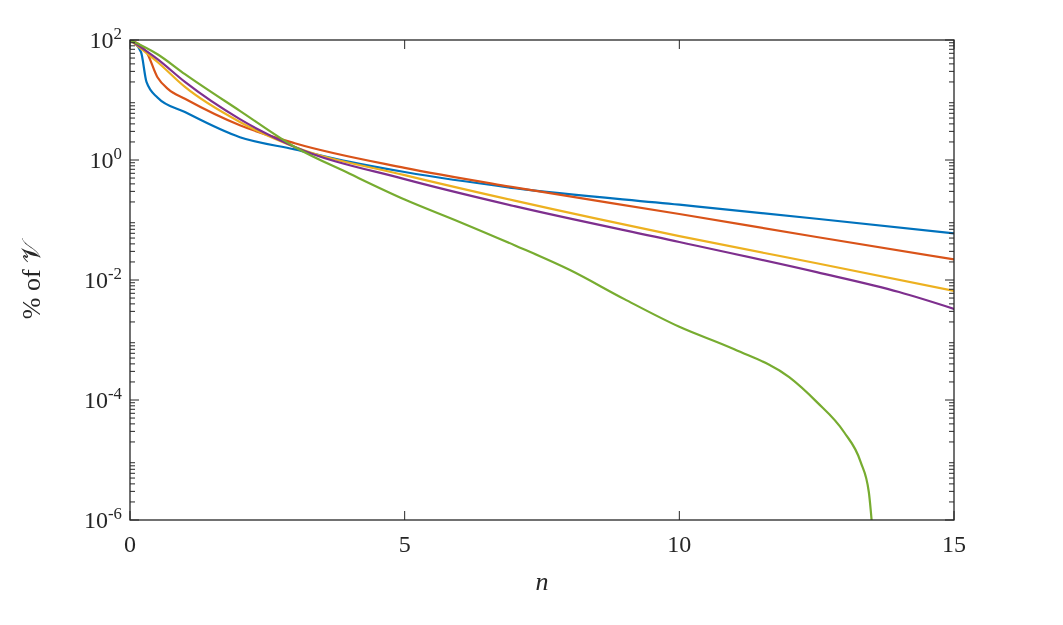 This screenshot has width=1063, height=625. I want to click on x-axis-title: n, so click(542, 581).